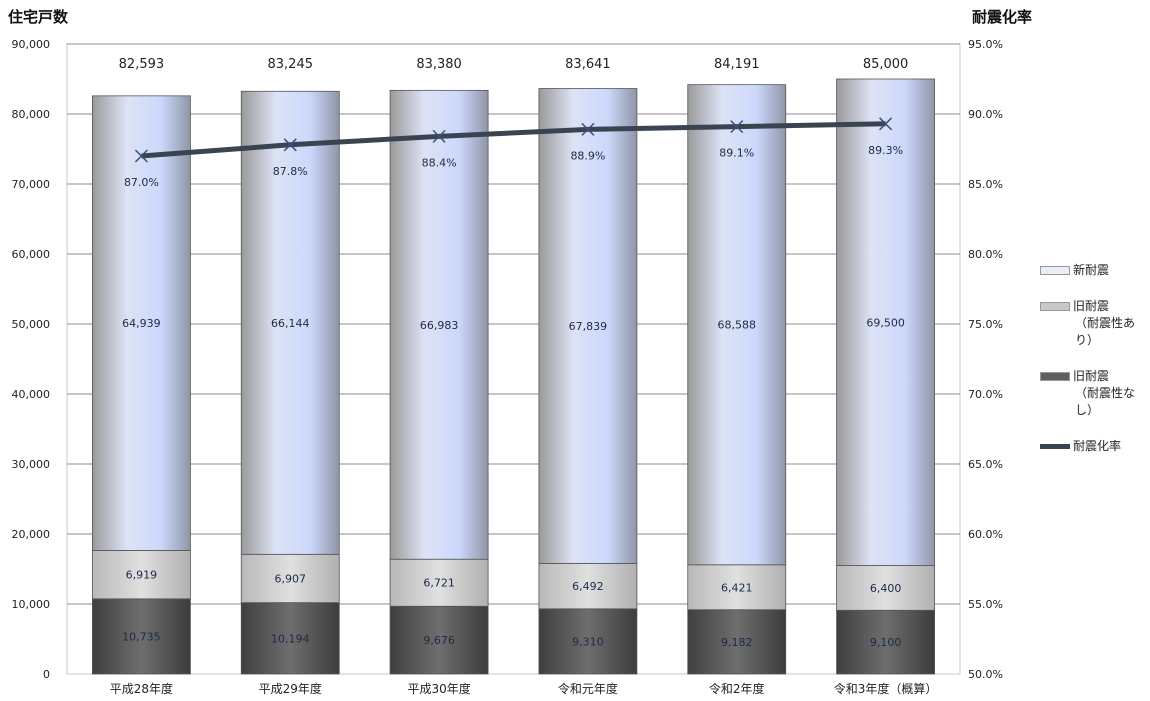  What do you see at coordinates (31, 464) in the screenshot?
I see `y-tick-label: 30,000` at bounding box center [31, 464].